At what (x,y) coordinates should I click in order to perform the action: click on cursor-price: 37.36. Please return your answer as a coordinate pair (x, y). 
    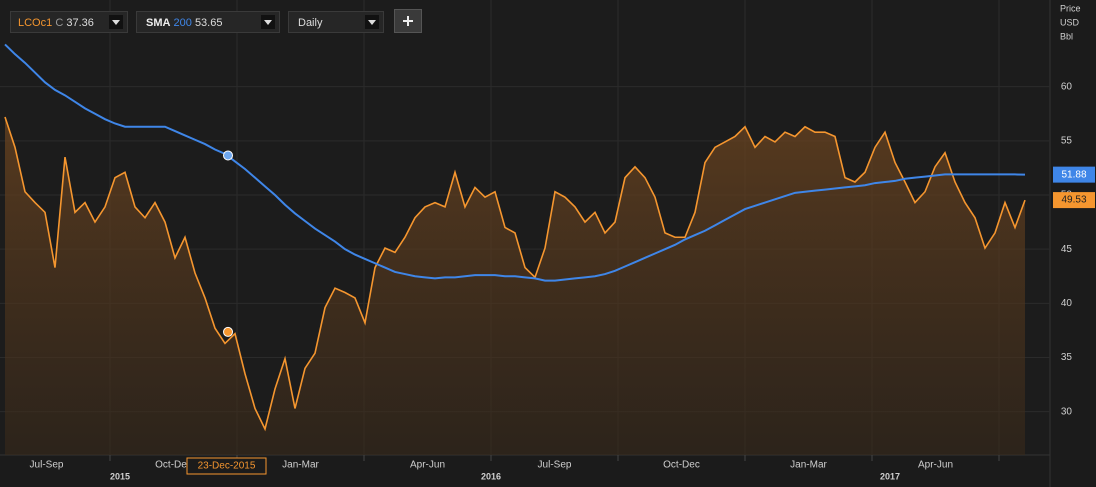
    Looking at the image, I should click on (80, 23).